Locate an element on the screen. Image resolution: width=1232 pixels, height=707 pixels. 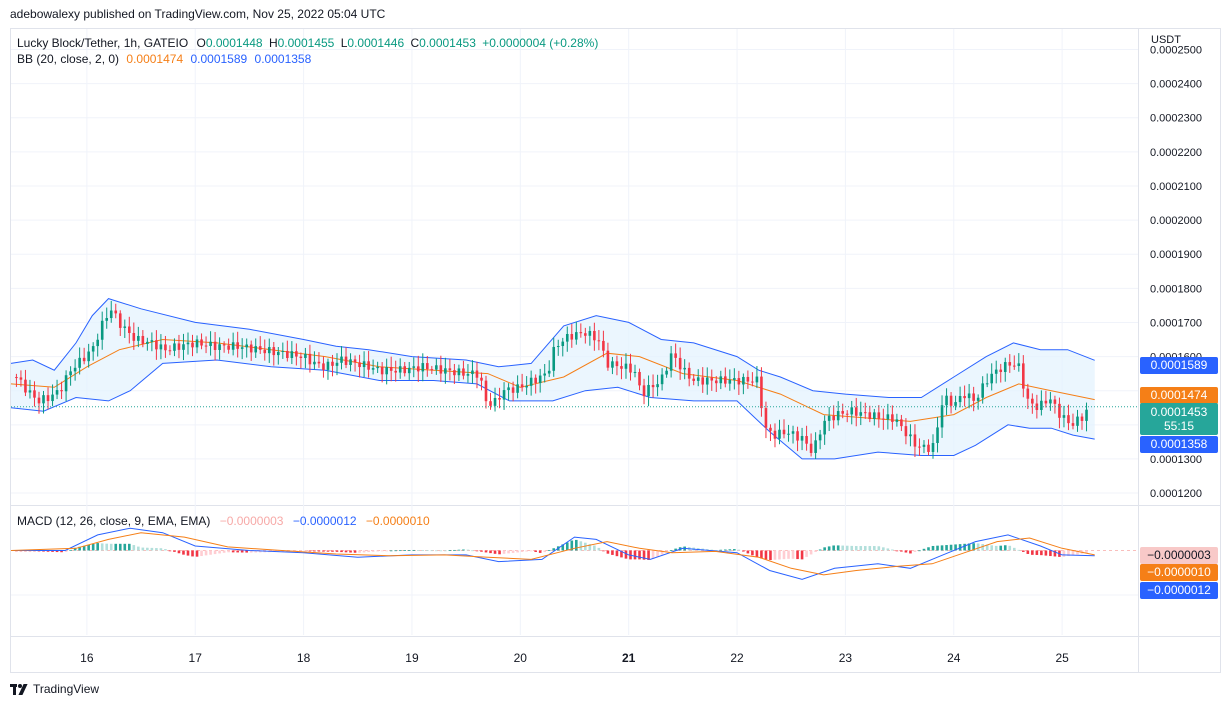
time-tick-label: 24 is located at coordinates (954, 658).